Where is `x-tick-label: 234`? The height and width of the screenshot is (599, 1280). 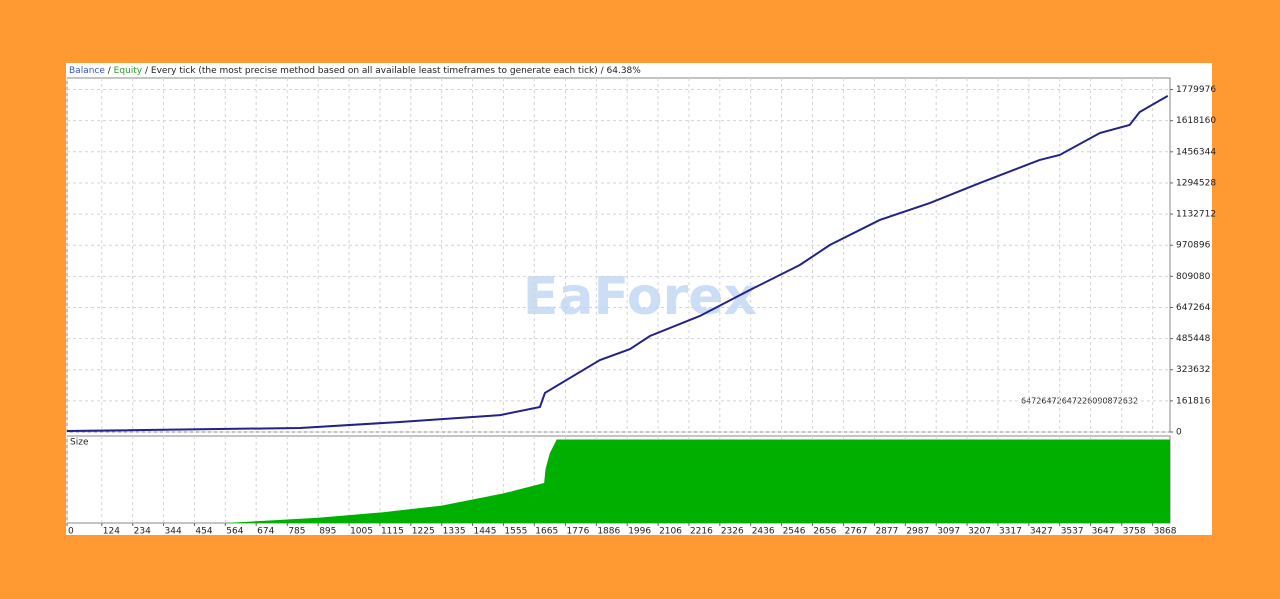
x-tick-label: 234 is located at coordinates (142, 532).